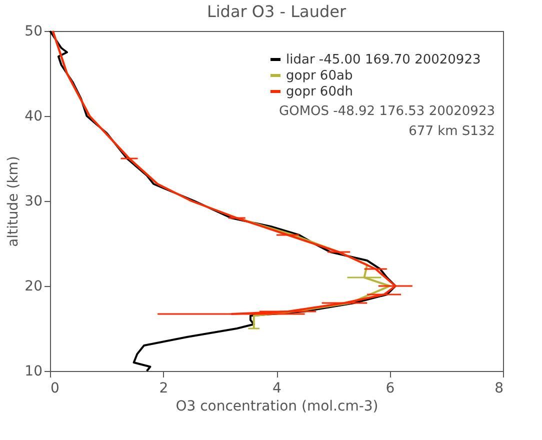 Image resolution: width=542 pixels, height=440 pixels. I want to click on y-tick-label: 10, so click(33, 372).